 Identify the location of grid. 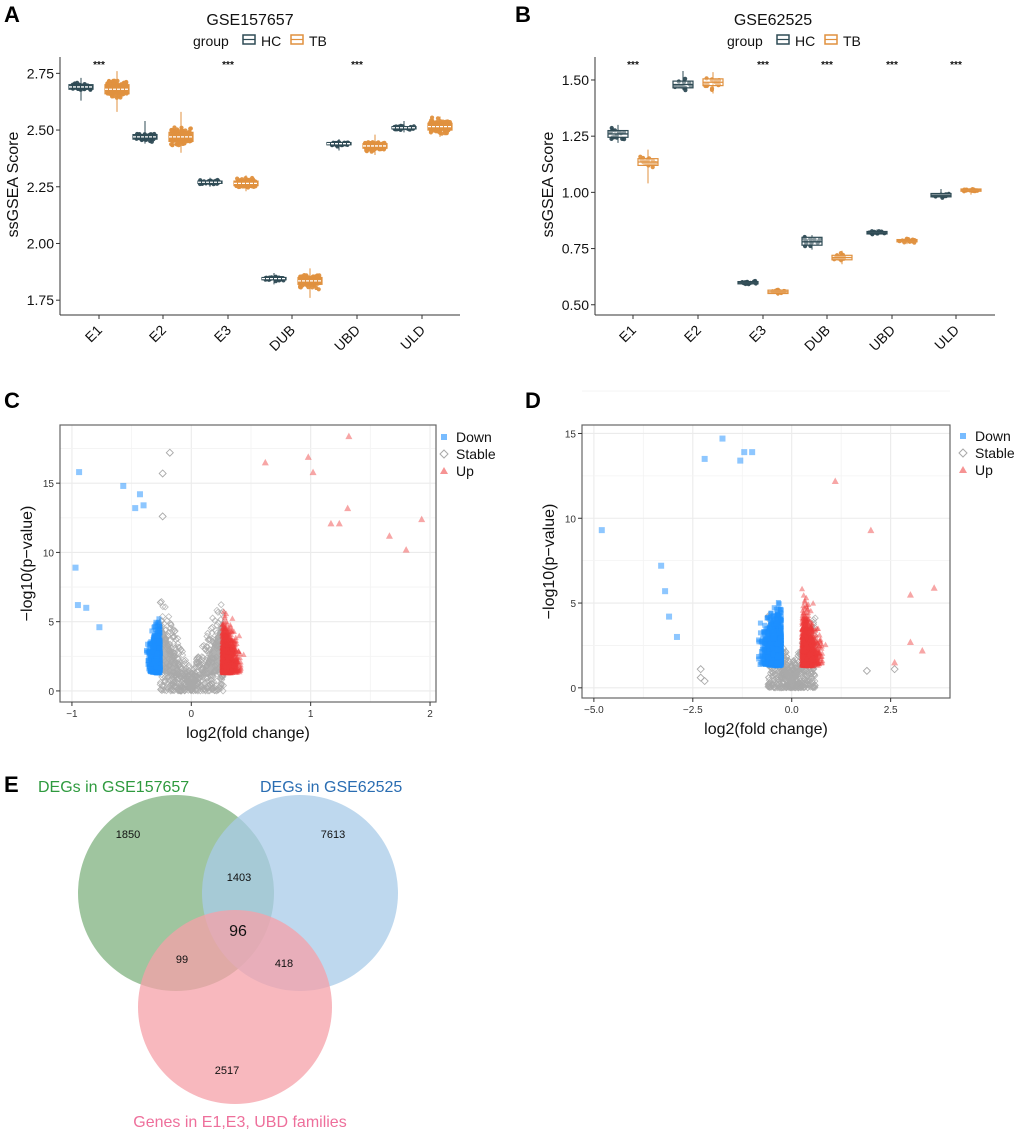
(248, 563).